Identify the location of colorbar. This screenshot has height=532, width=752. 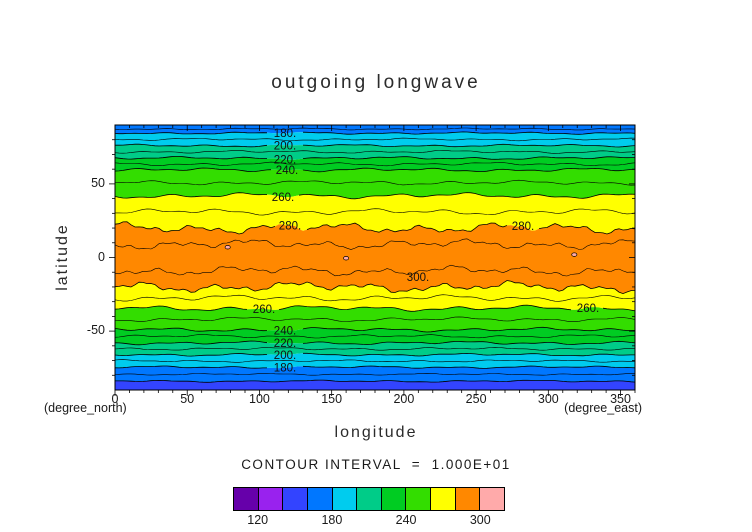
(369, 499).